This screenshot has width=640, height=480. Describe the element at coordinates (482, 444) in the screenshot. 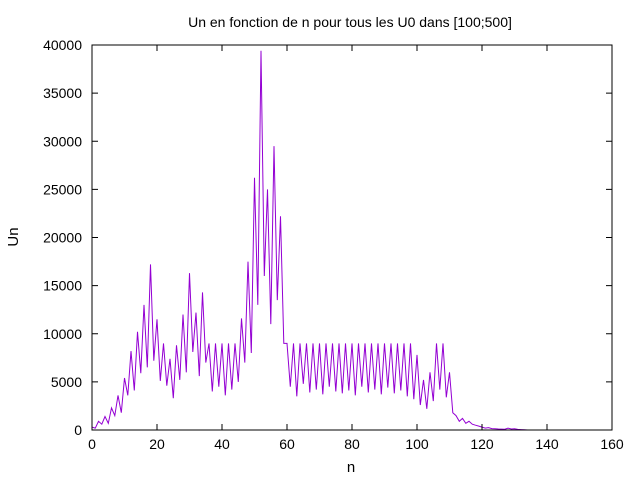

I see `x-tick-label: 120` at that location.